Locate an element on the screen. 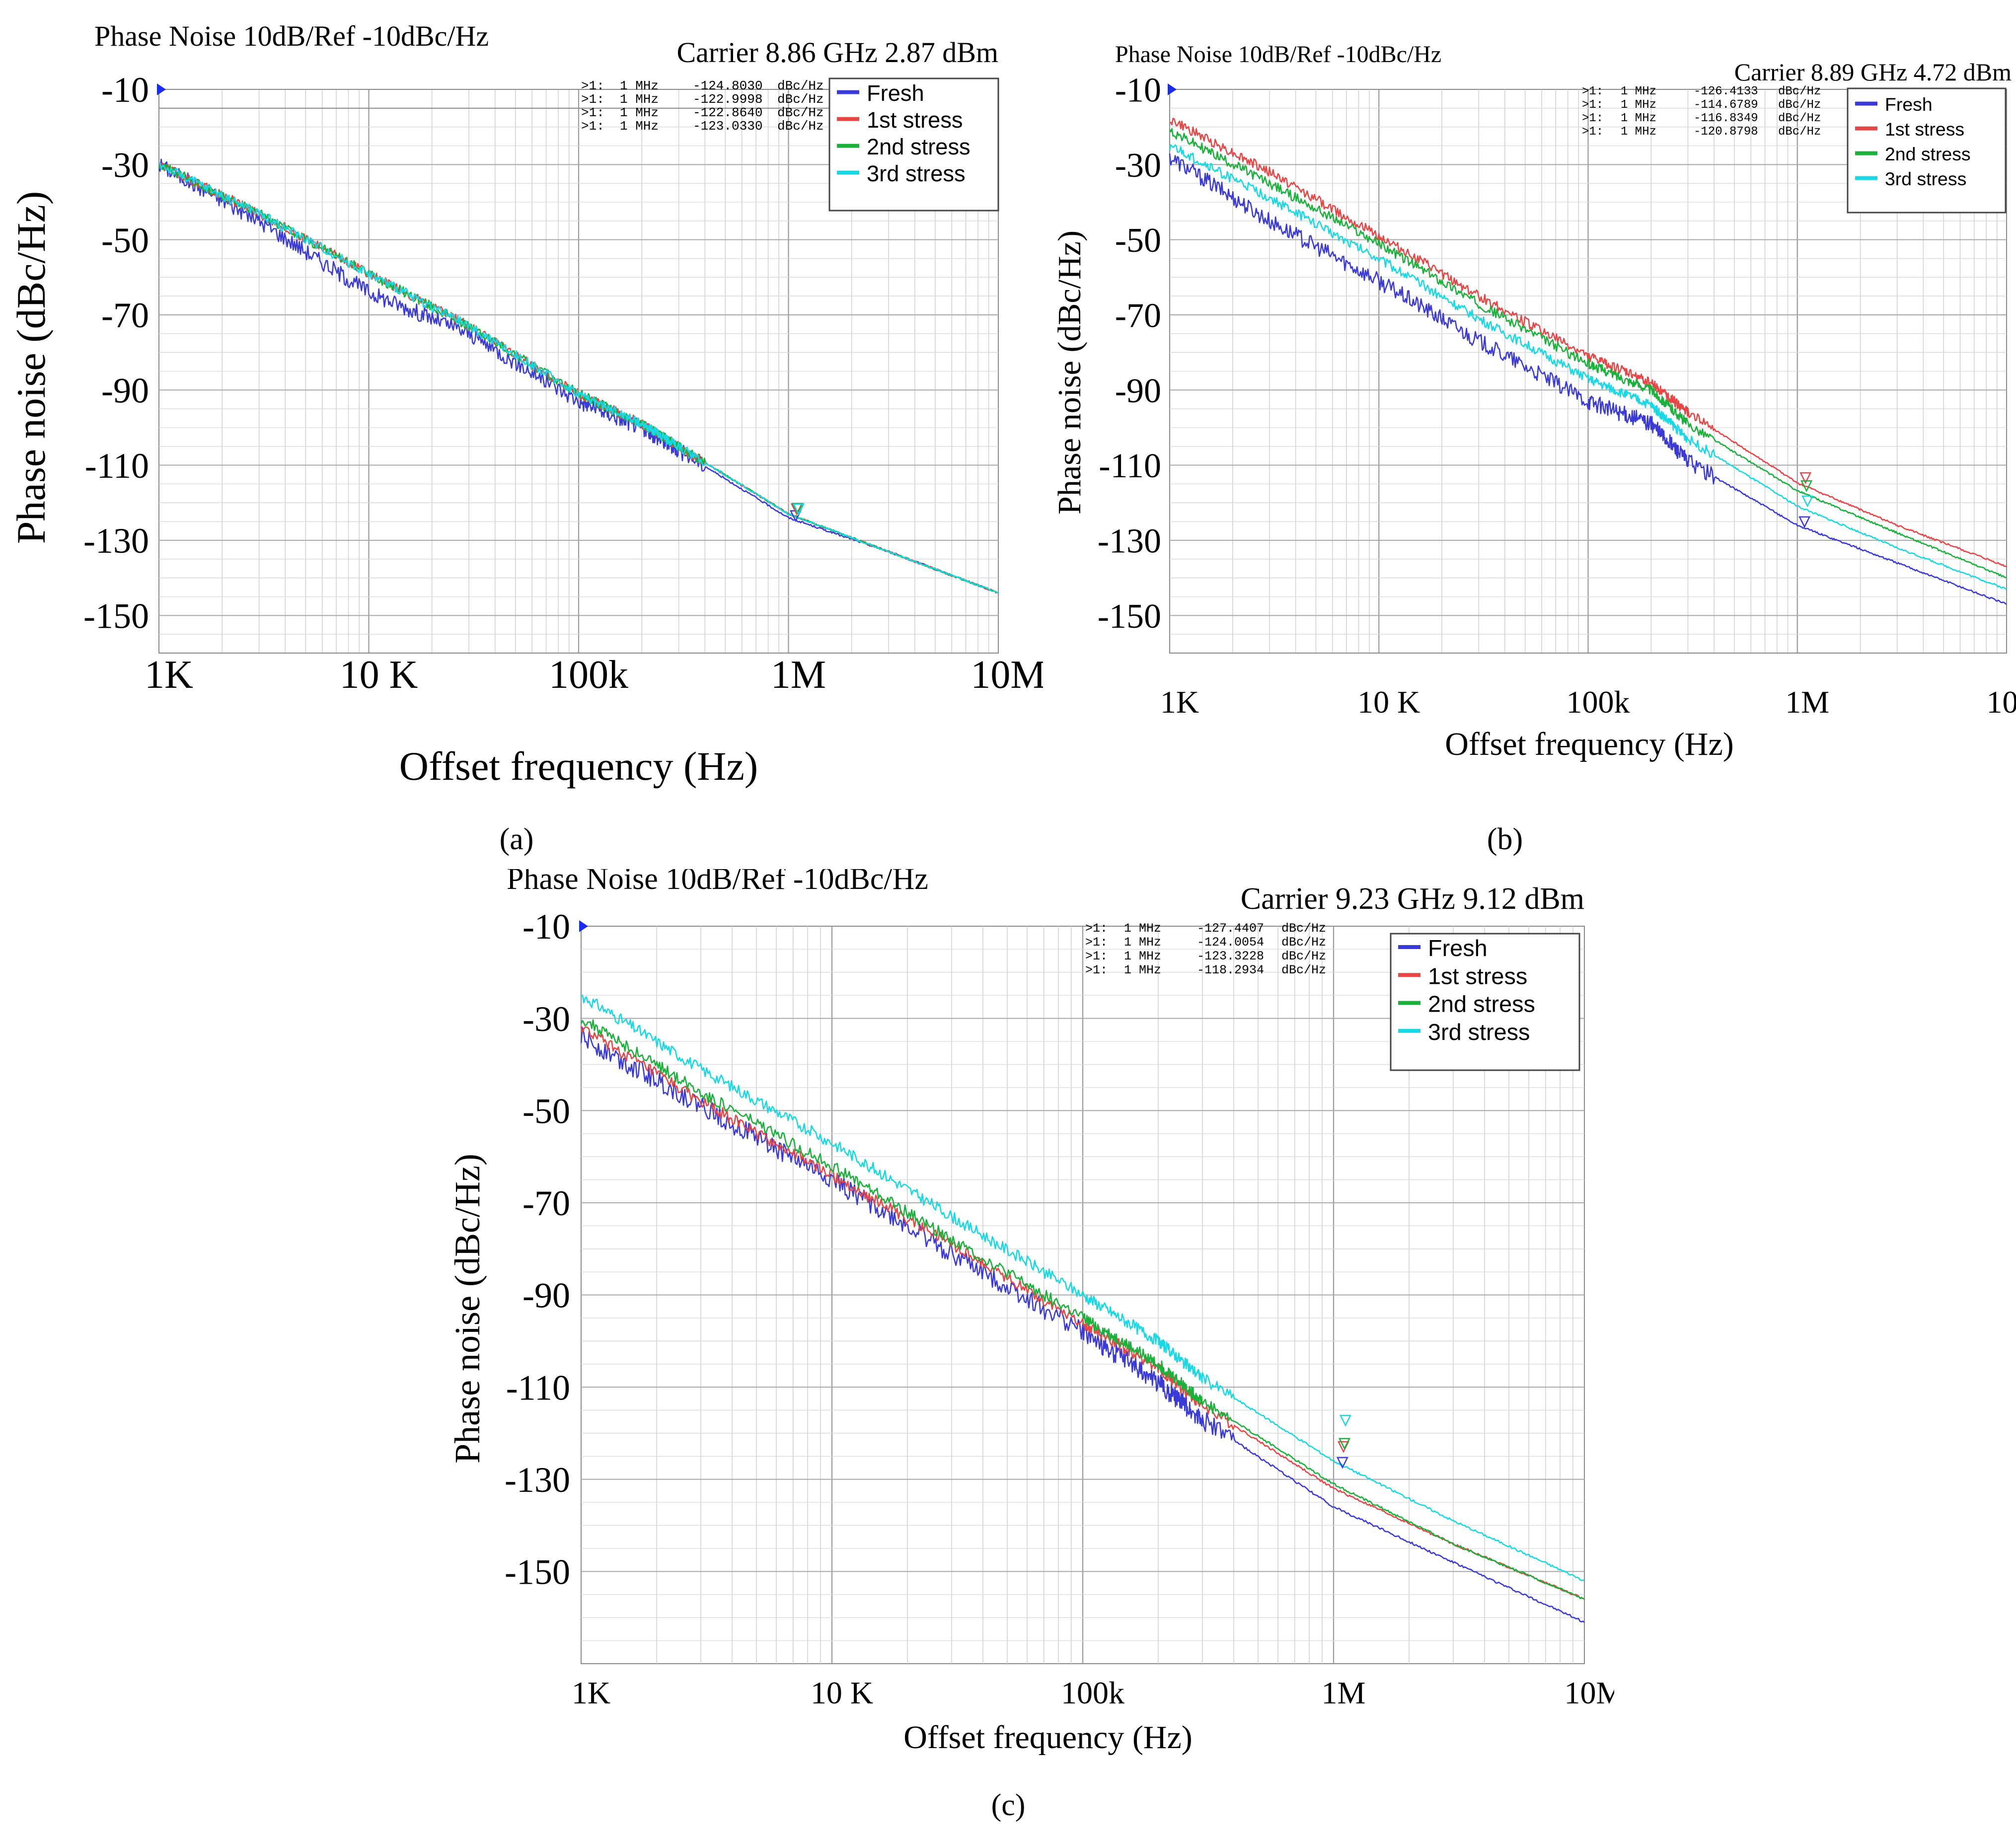  x-tick-label: 10M is located at coordinates (2002, 702).